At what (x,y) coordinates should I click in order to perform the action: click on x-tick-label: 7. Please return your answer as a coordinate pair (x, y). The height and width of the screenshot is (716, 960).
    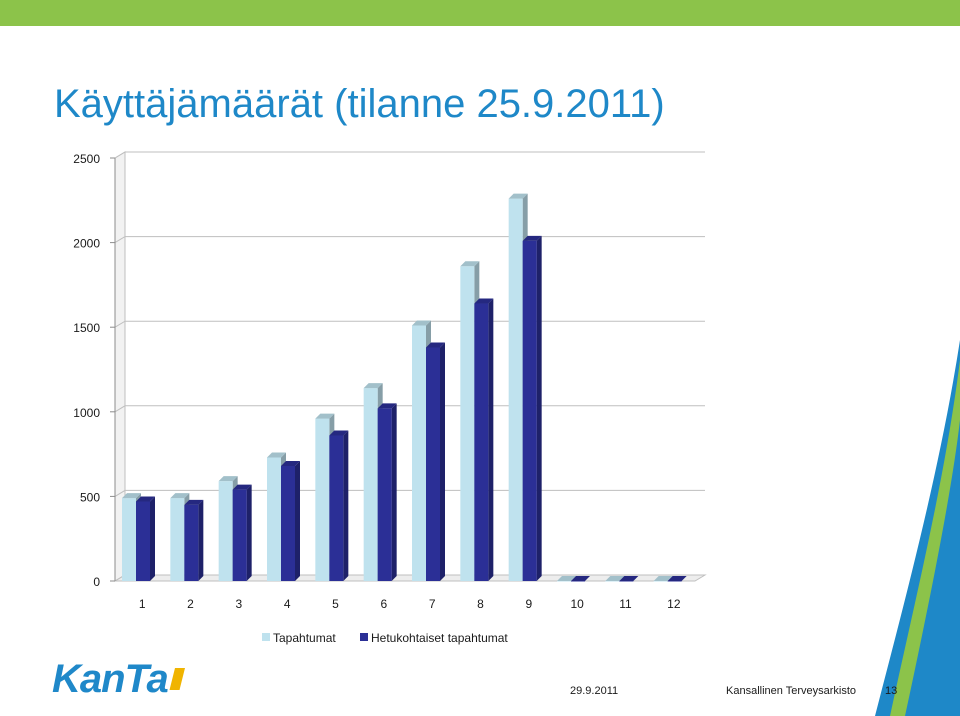
    Looking at the image, I should click on (432, 604).